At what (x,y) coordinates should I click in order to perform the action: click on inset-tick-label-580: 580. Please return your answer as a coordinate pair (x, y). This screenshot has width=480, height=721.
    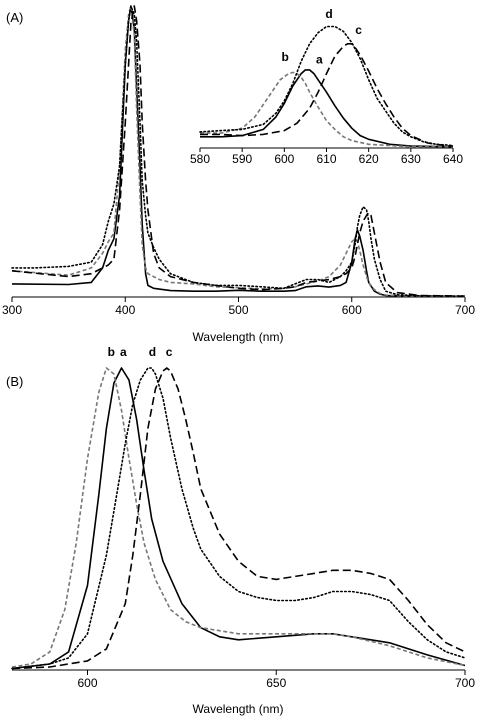
    Looking at the image, I should click on (200, 159).